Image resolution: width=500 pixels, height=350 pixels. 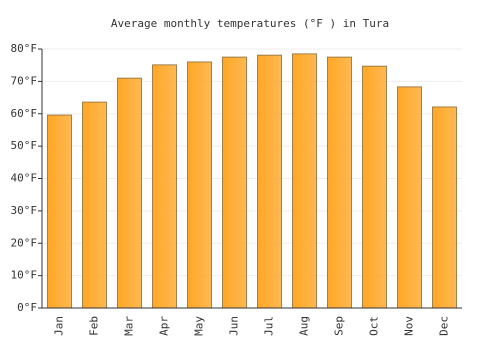 I want to click on x-tick-label: Jun, so click(x=234, y=326).